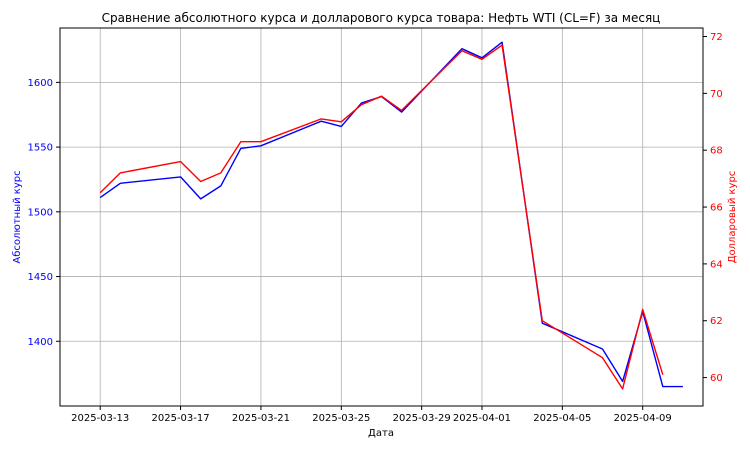 The height and width of the screenshot is (450, 750). I want to click on right-y-tick-label: 60, so click(716, 378).